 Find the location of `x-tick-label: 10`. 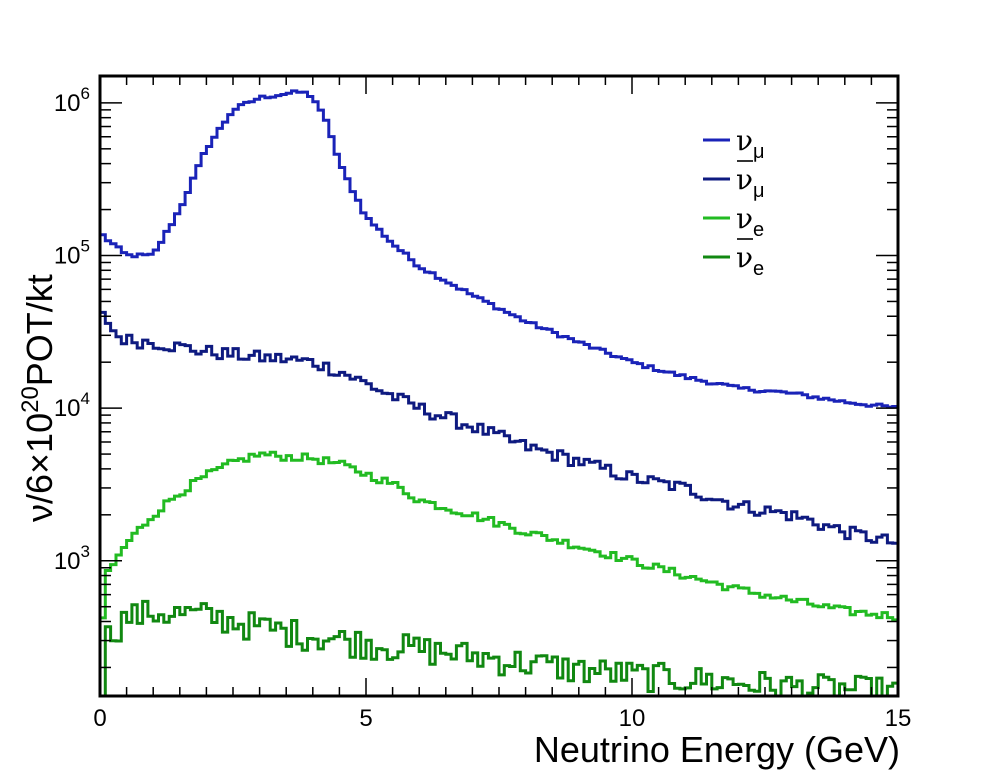

x-tick-label: 10 is located at coordinates (632, 718).